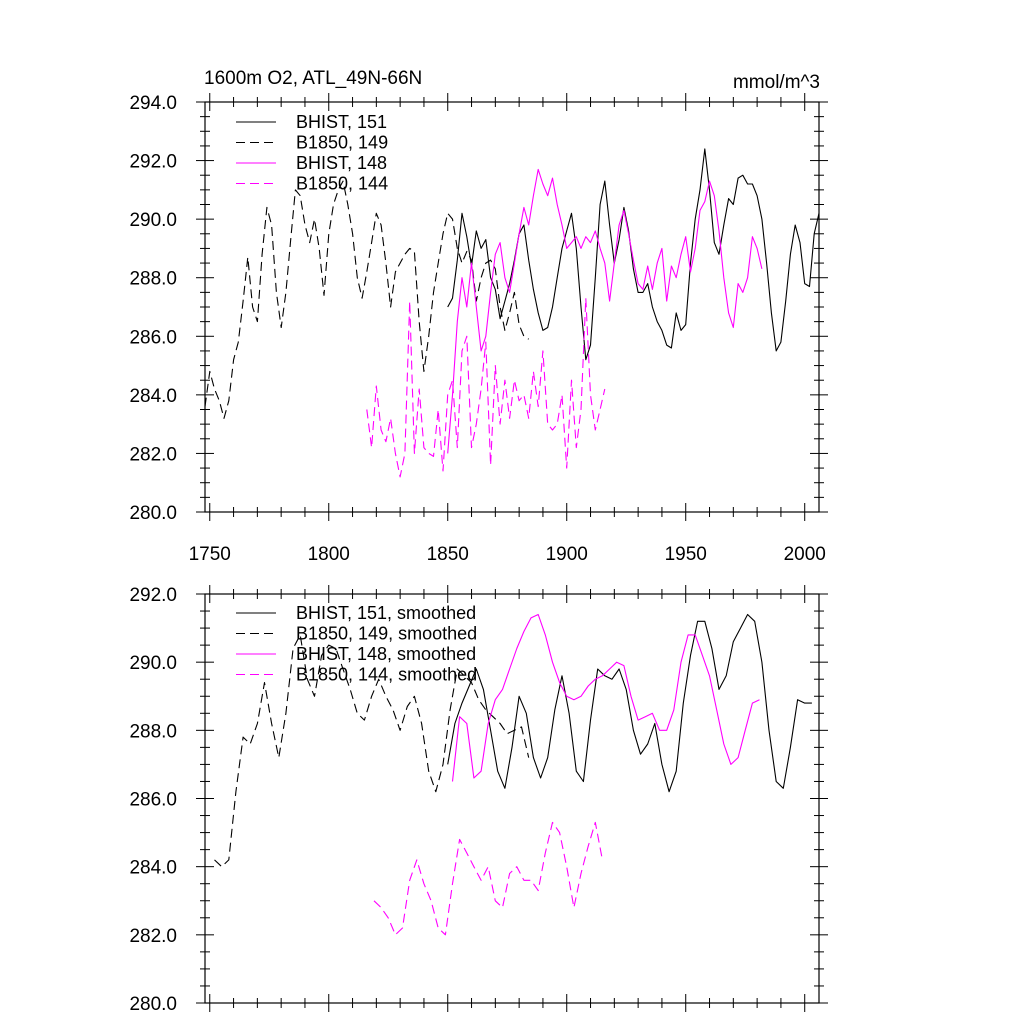  Describe the element at coordinates (805, 554) in the screenshot. I see `x-tick-label: 2000` at that location.